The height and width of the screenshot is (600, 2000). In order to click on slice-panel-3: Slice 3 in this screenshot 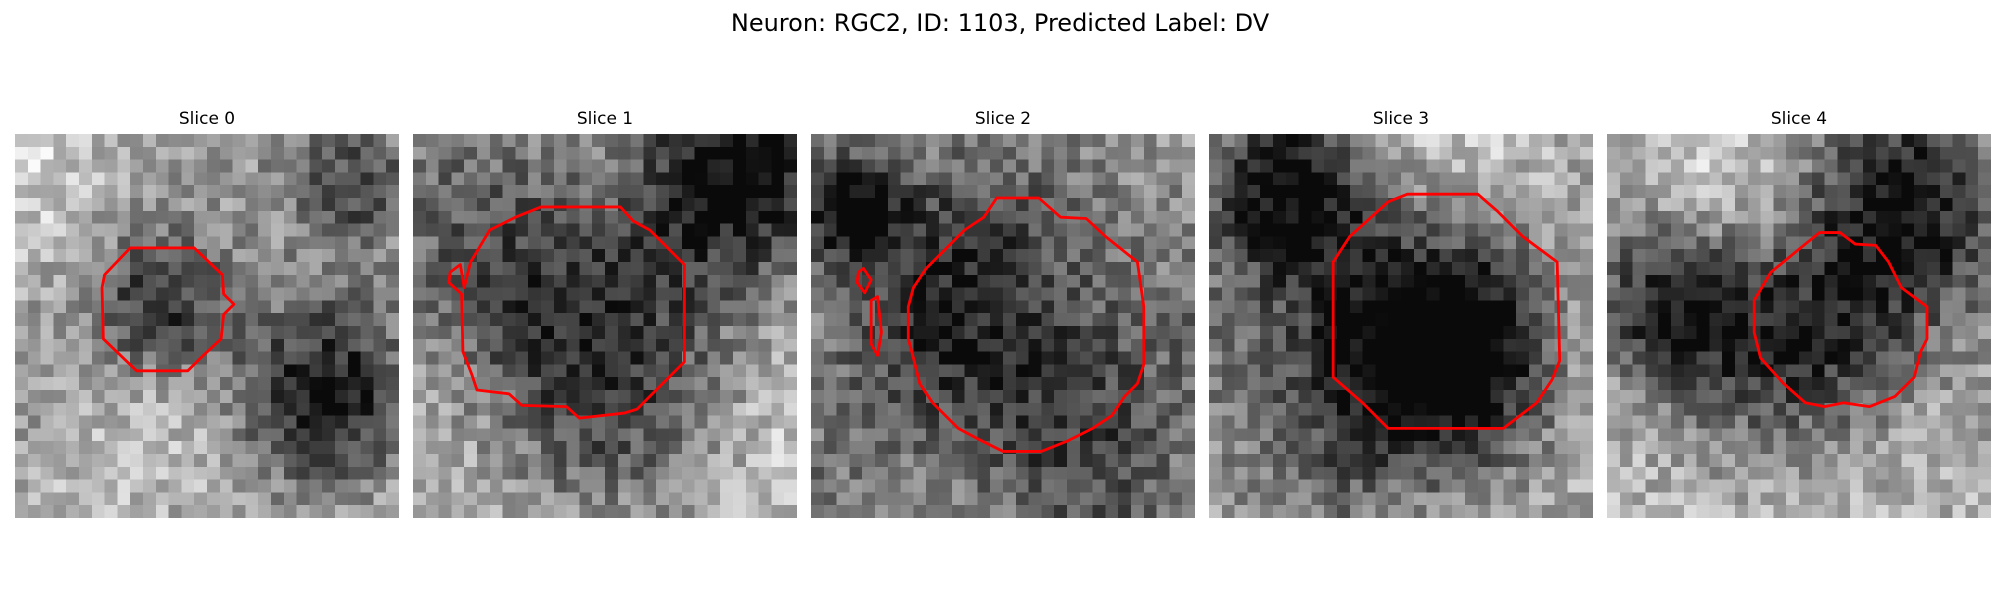, I will do `click(1401, 313)`.